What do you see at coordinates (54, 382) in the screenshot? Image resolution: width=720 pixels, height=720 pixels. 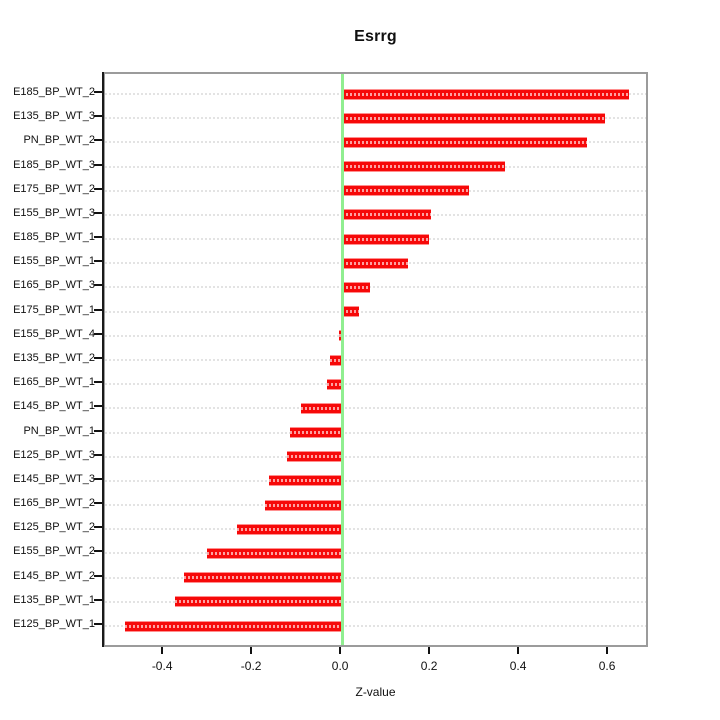 I see `category-label: E165_BP_WT_1` at bounding box center [54, 382].